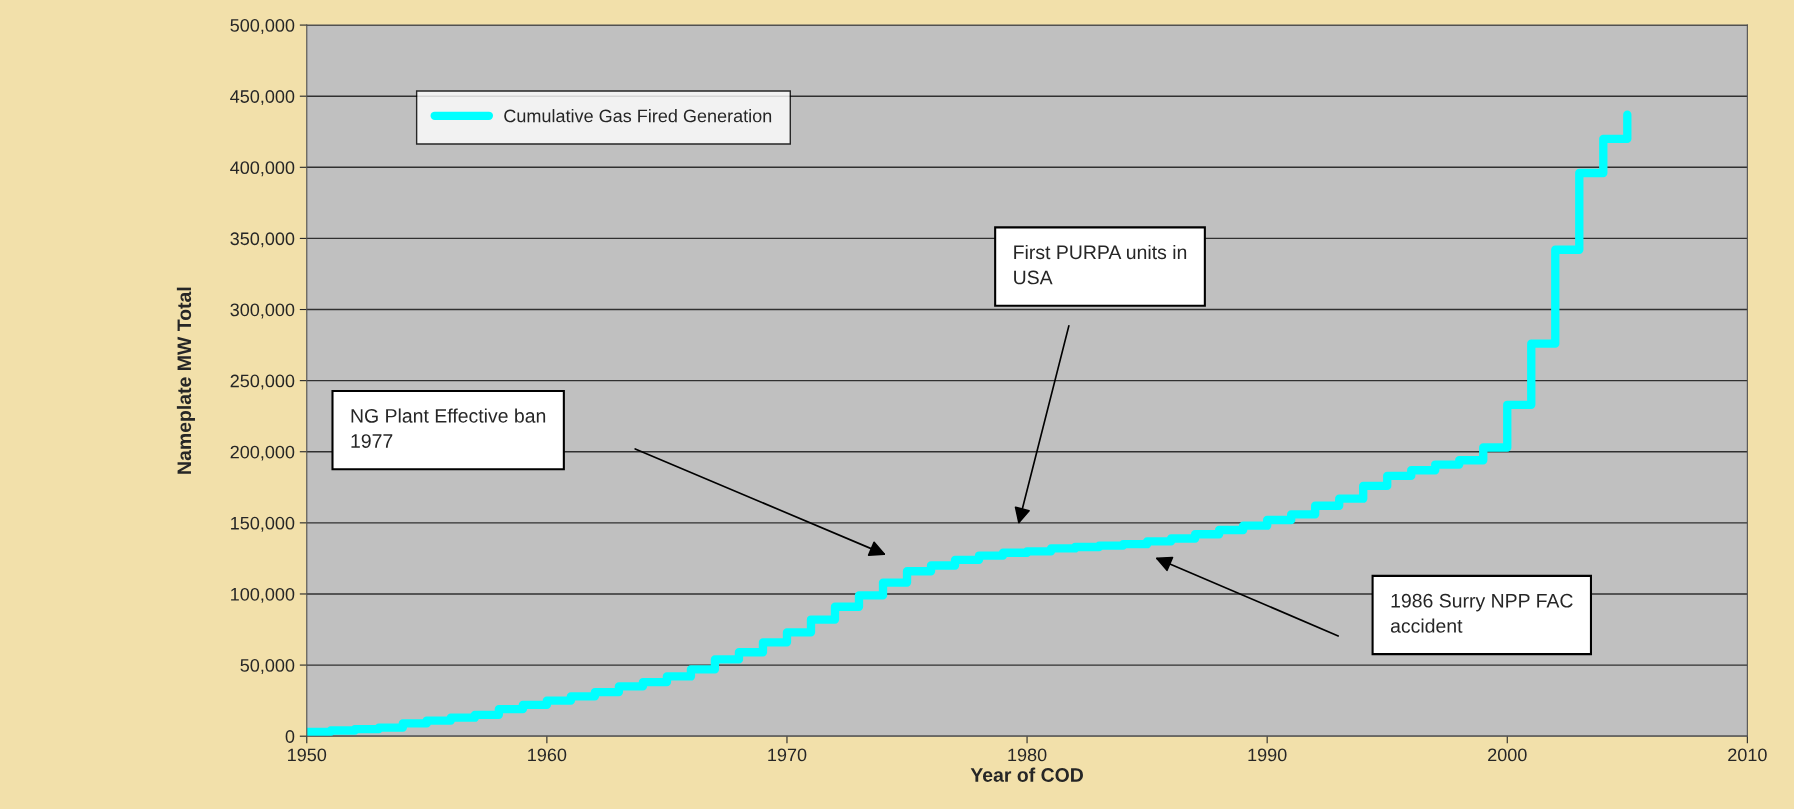 This screenshot has height=809, width=1794. What do you see at coordinates (448, 428) in the screenshot?
I see `annotation: NG Plant Effective ban 1977` at bounding box center [448, 428].